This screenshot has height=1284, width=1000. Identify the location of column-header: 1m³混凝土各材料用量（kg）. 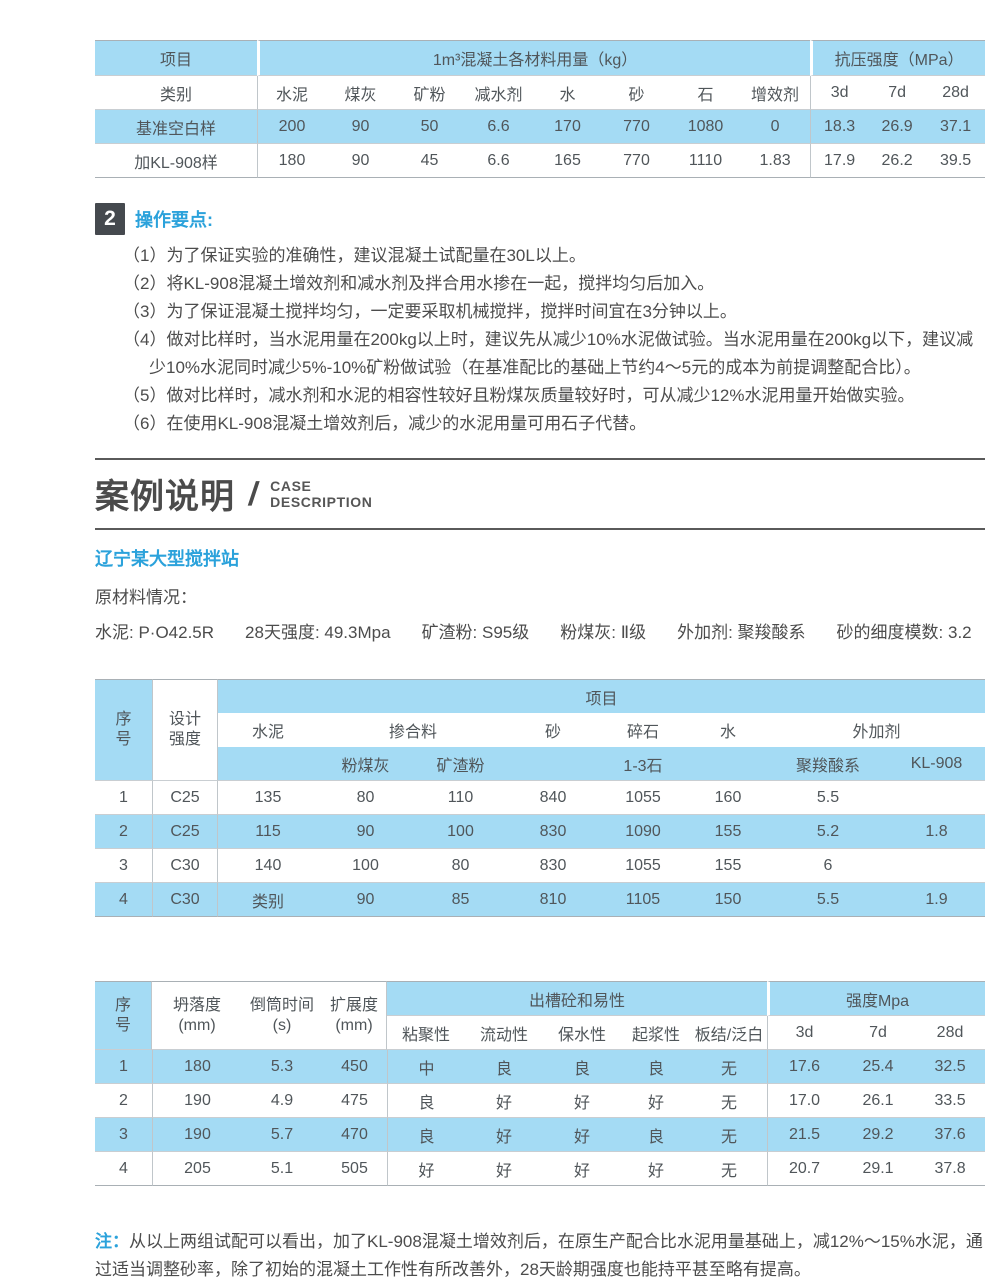
(534, 58).